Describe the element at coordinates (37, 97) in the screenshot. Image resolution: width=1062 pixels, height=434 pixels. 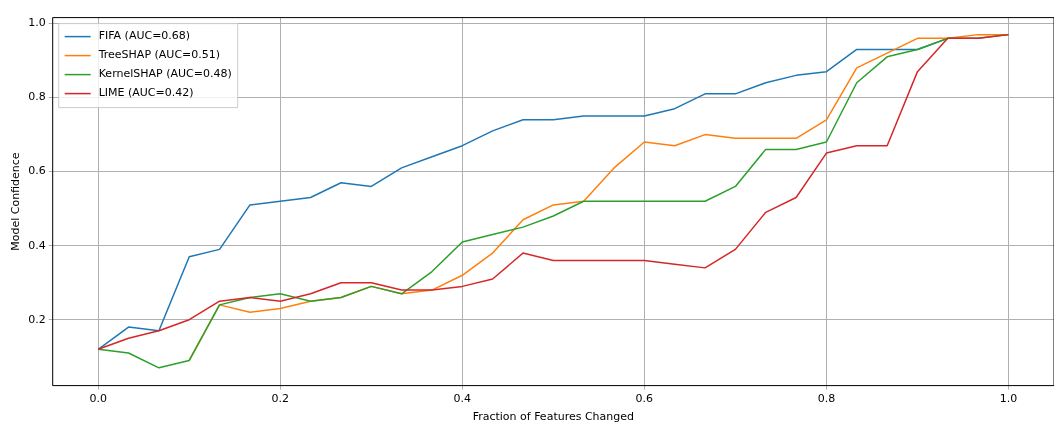
I see `y-tick-label: 0.8` at that location.